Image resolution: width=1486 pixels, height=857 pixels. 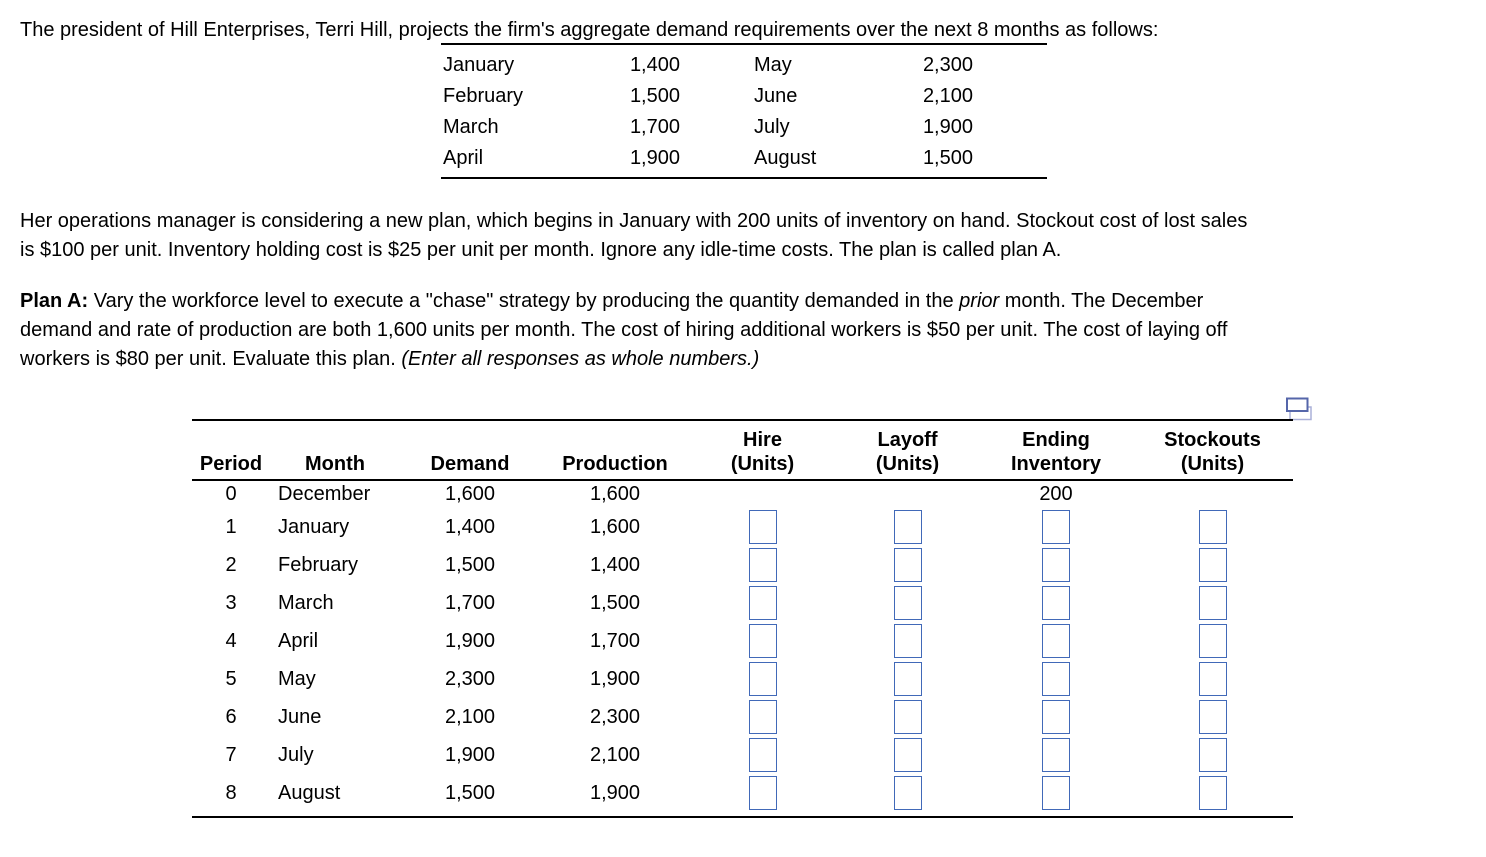 What do you see at coordinates (297, 678) in the screenshot?
I see `month-value: May` at bounding box center [297, 678].